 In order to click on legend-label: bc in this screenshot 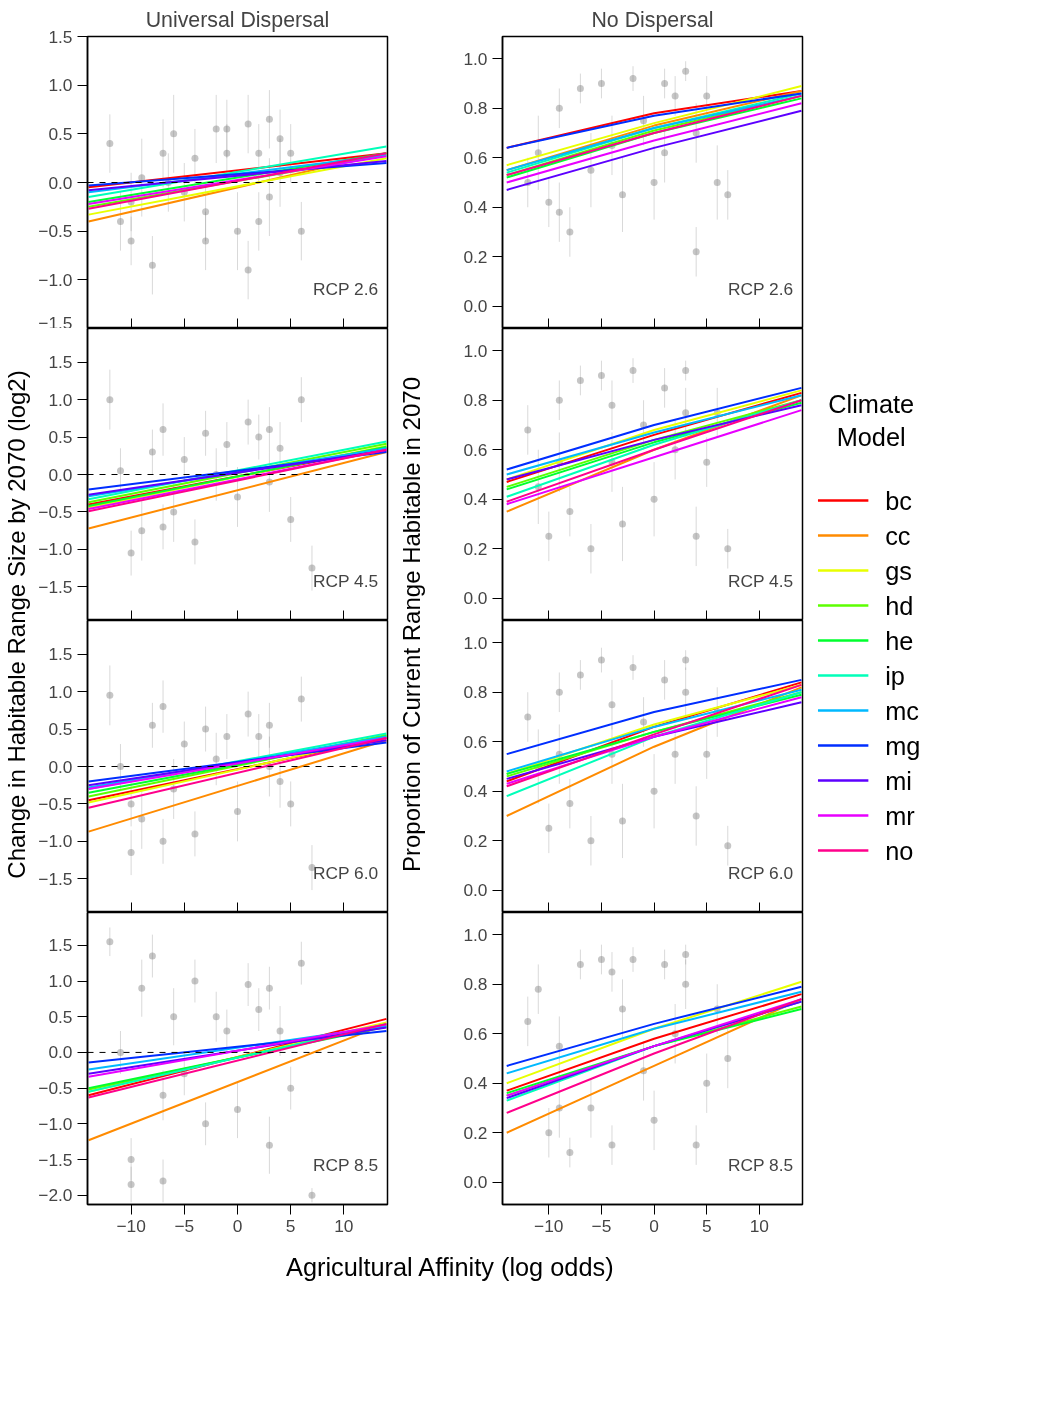, I will do `click(898, 500)`.